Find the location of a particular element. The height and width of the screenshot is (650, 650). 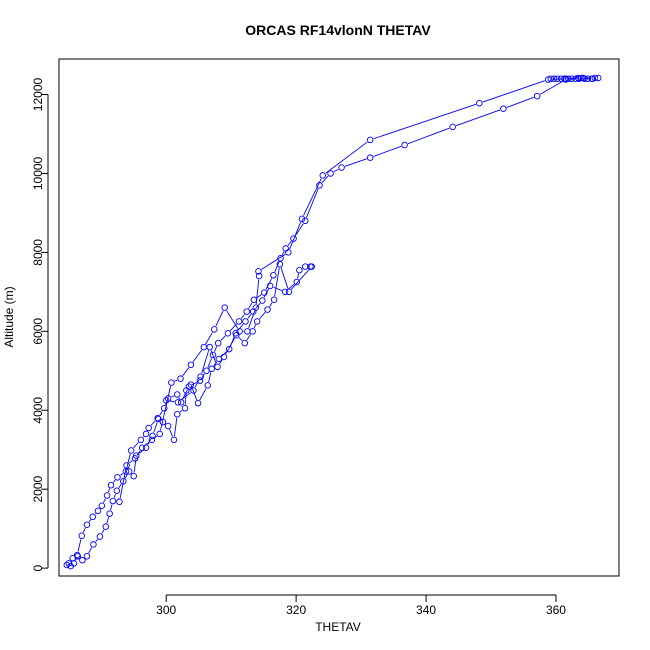

x-tick-label: 360 is located at coordinates (556, 610).